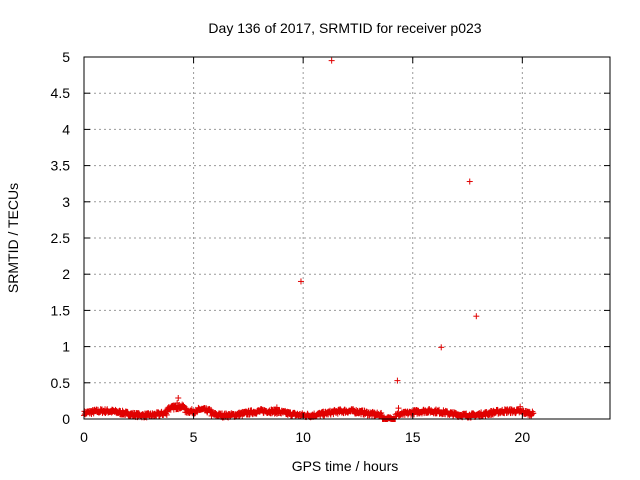  Describe the element at coordinates (345, 466) in the screenshot. I see `x-axis-title: GPS time / hours` at that location.